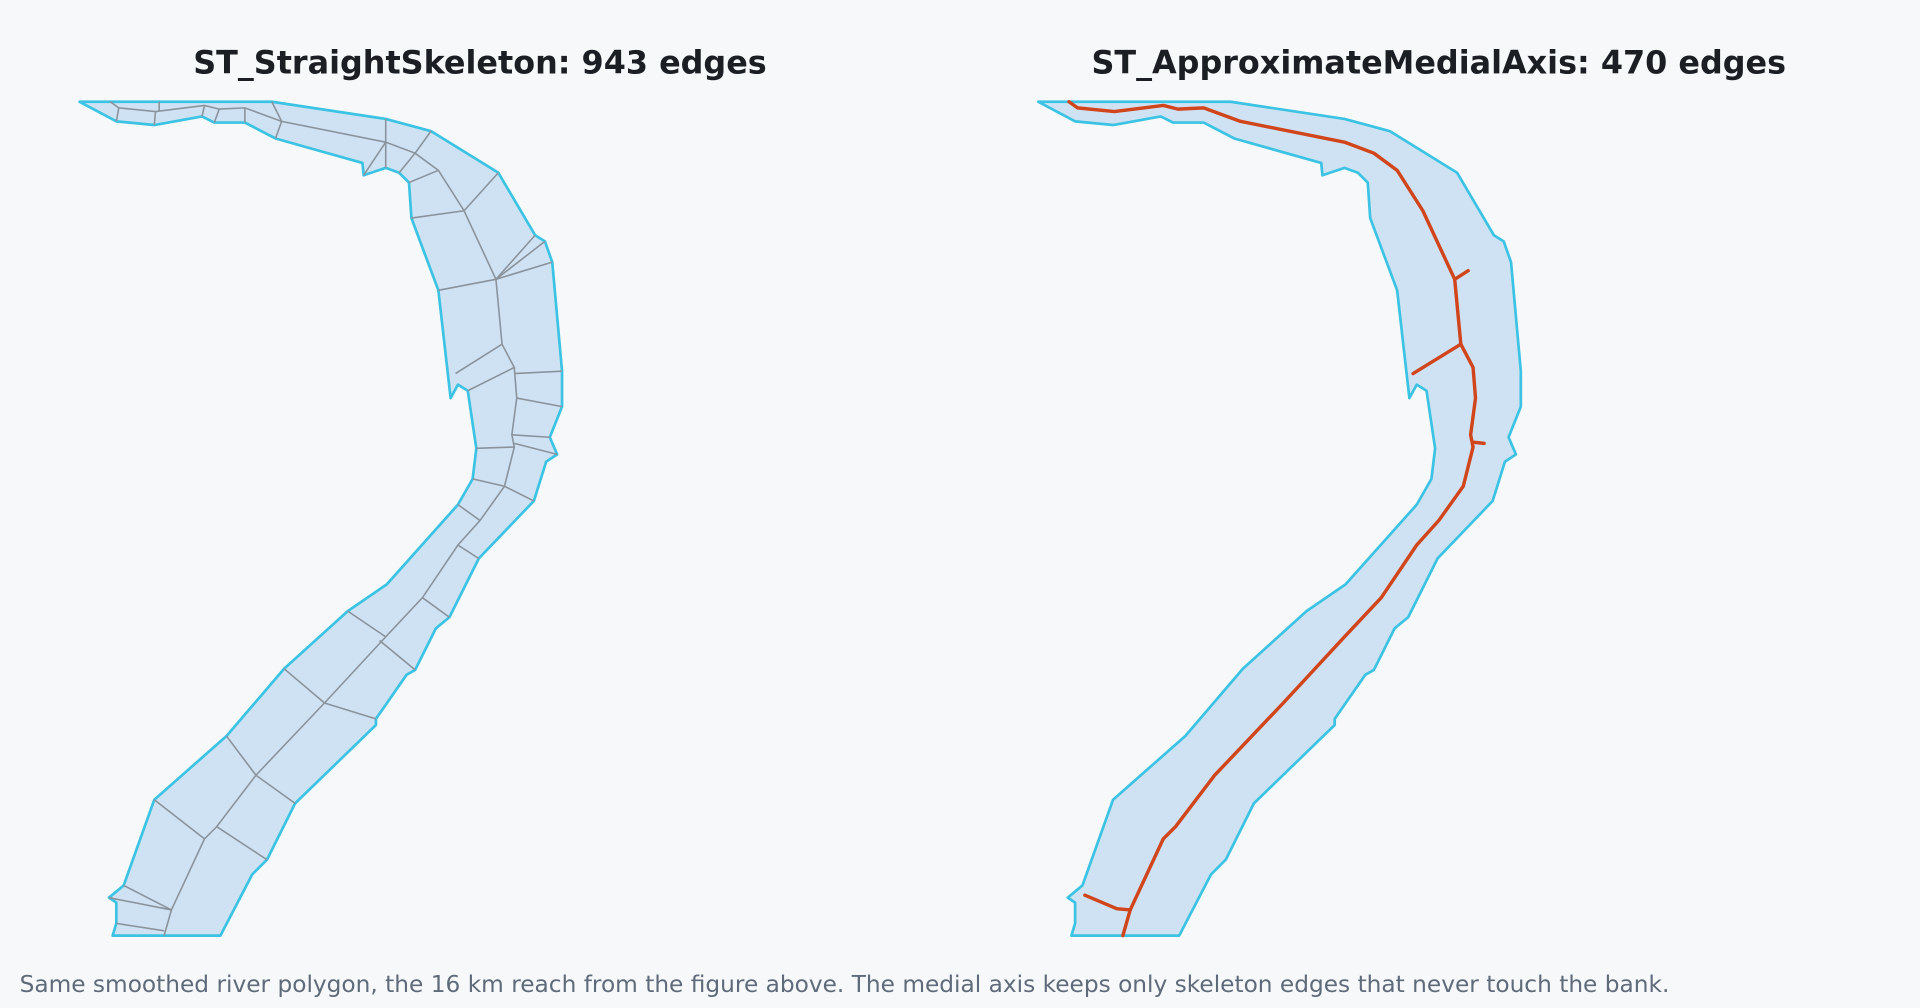 This screenshot has height=1008, width=1920. What do you see at coordinates (1438, 63) in the screenshot?
I see `panel-title: ST_ApproximateMedialAxis: 470 edges` at bounding box center [1438, 63].